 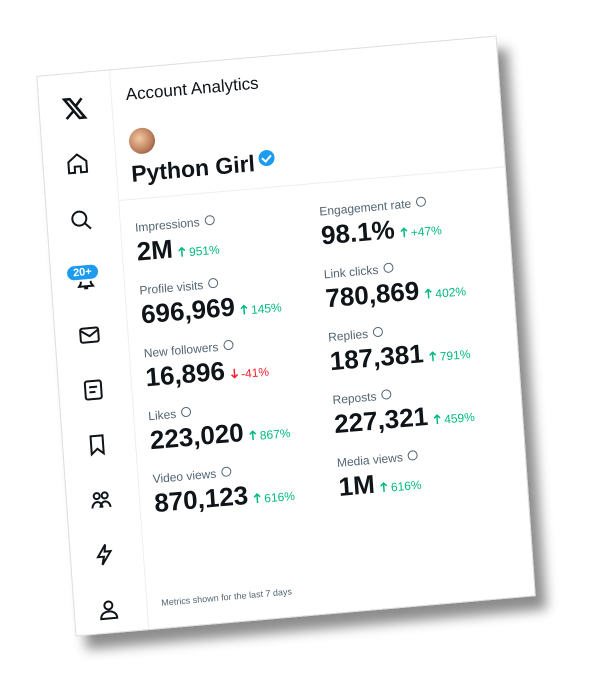 What do you see at coordinates (233, 306) in the screenshot?
I see `metric-value-row: 696,969 145%` at bounding box center [233, 306].